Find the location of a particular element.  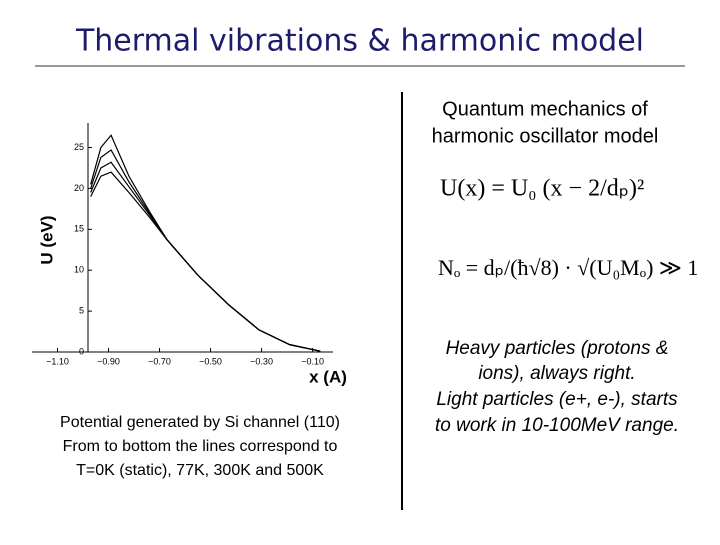

note-line: Heavy particles (protons & is located at coordinates (557, 348).